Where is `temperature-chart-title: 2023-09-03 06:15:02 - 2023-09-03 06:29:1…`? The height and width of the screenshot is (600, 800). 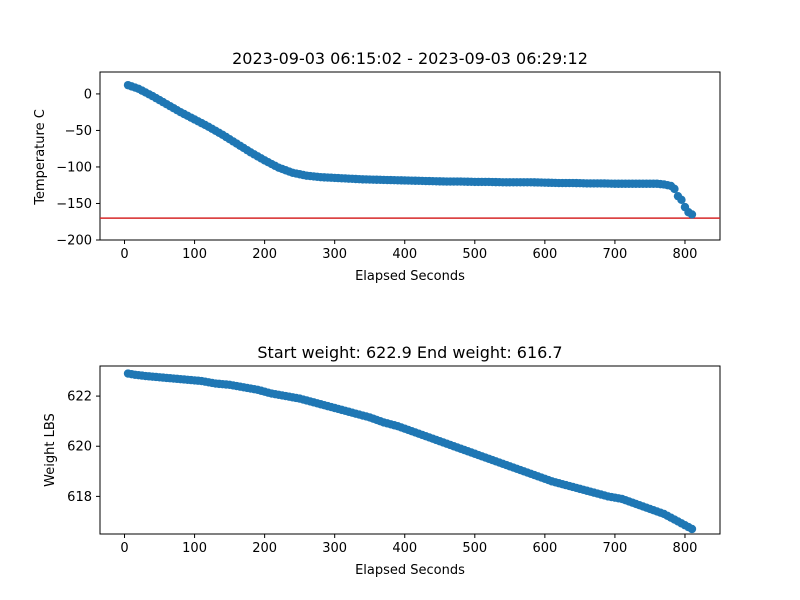
temperature-chart-title: 2023-09-03 06:15:02 - 2023-09-03 06:29:1… is located at coordinates (410, 58).